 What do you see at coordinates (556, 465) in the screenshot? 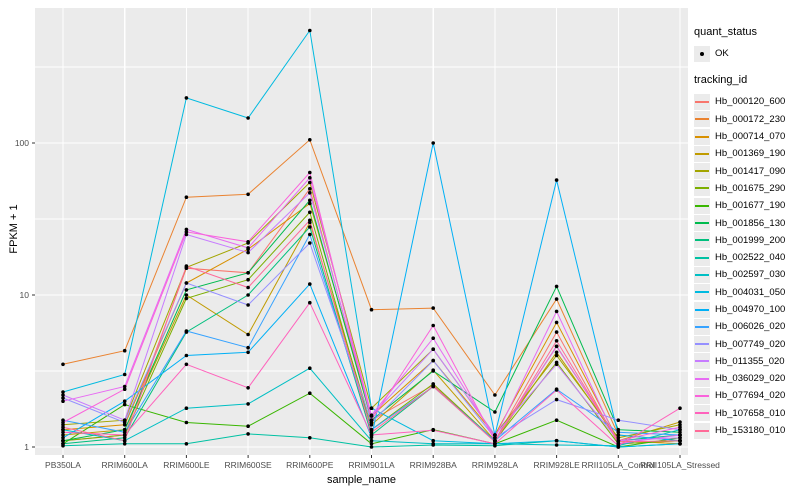
I see `x-tick-label: RRIM928LE` at bounding box center [556, 465].